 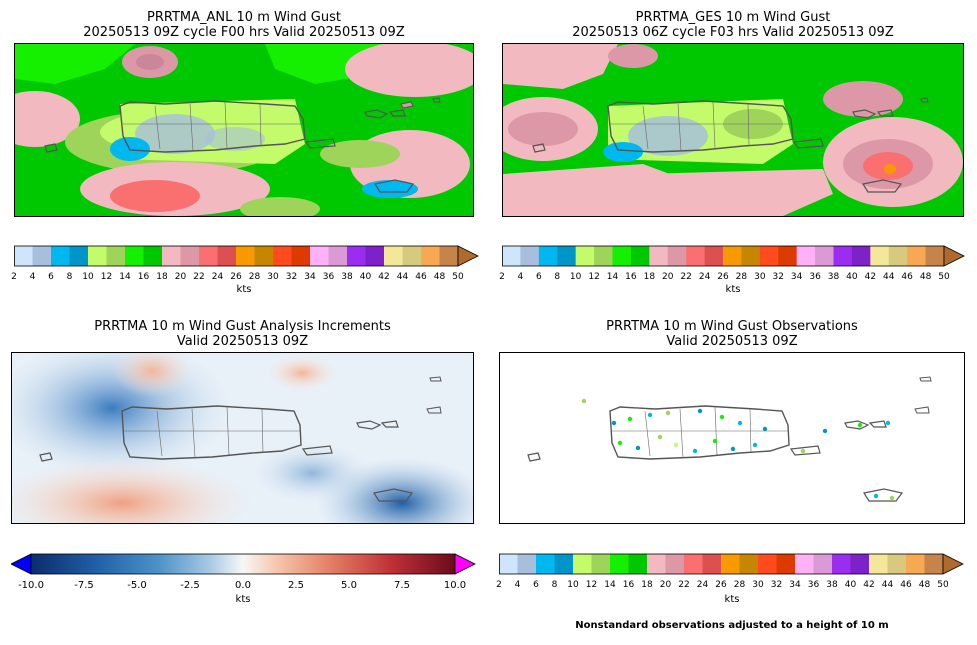 I want to click on obs-colorbar-tick-label: 26, so click(x=721, y=585).